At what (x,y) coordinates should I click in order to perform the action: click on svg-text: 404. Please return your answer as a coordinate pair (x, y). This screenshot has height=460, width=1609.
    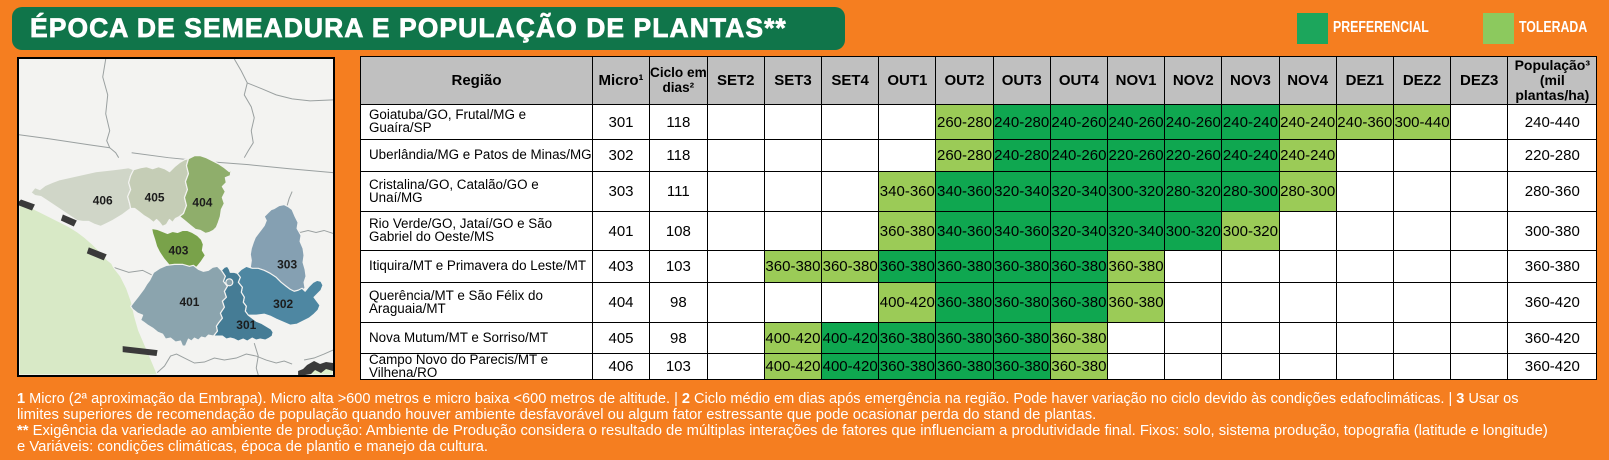
    Looking at the image, I should click on (202, 203).